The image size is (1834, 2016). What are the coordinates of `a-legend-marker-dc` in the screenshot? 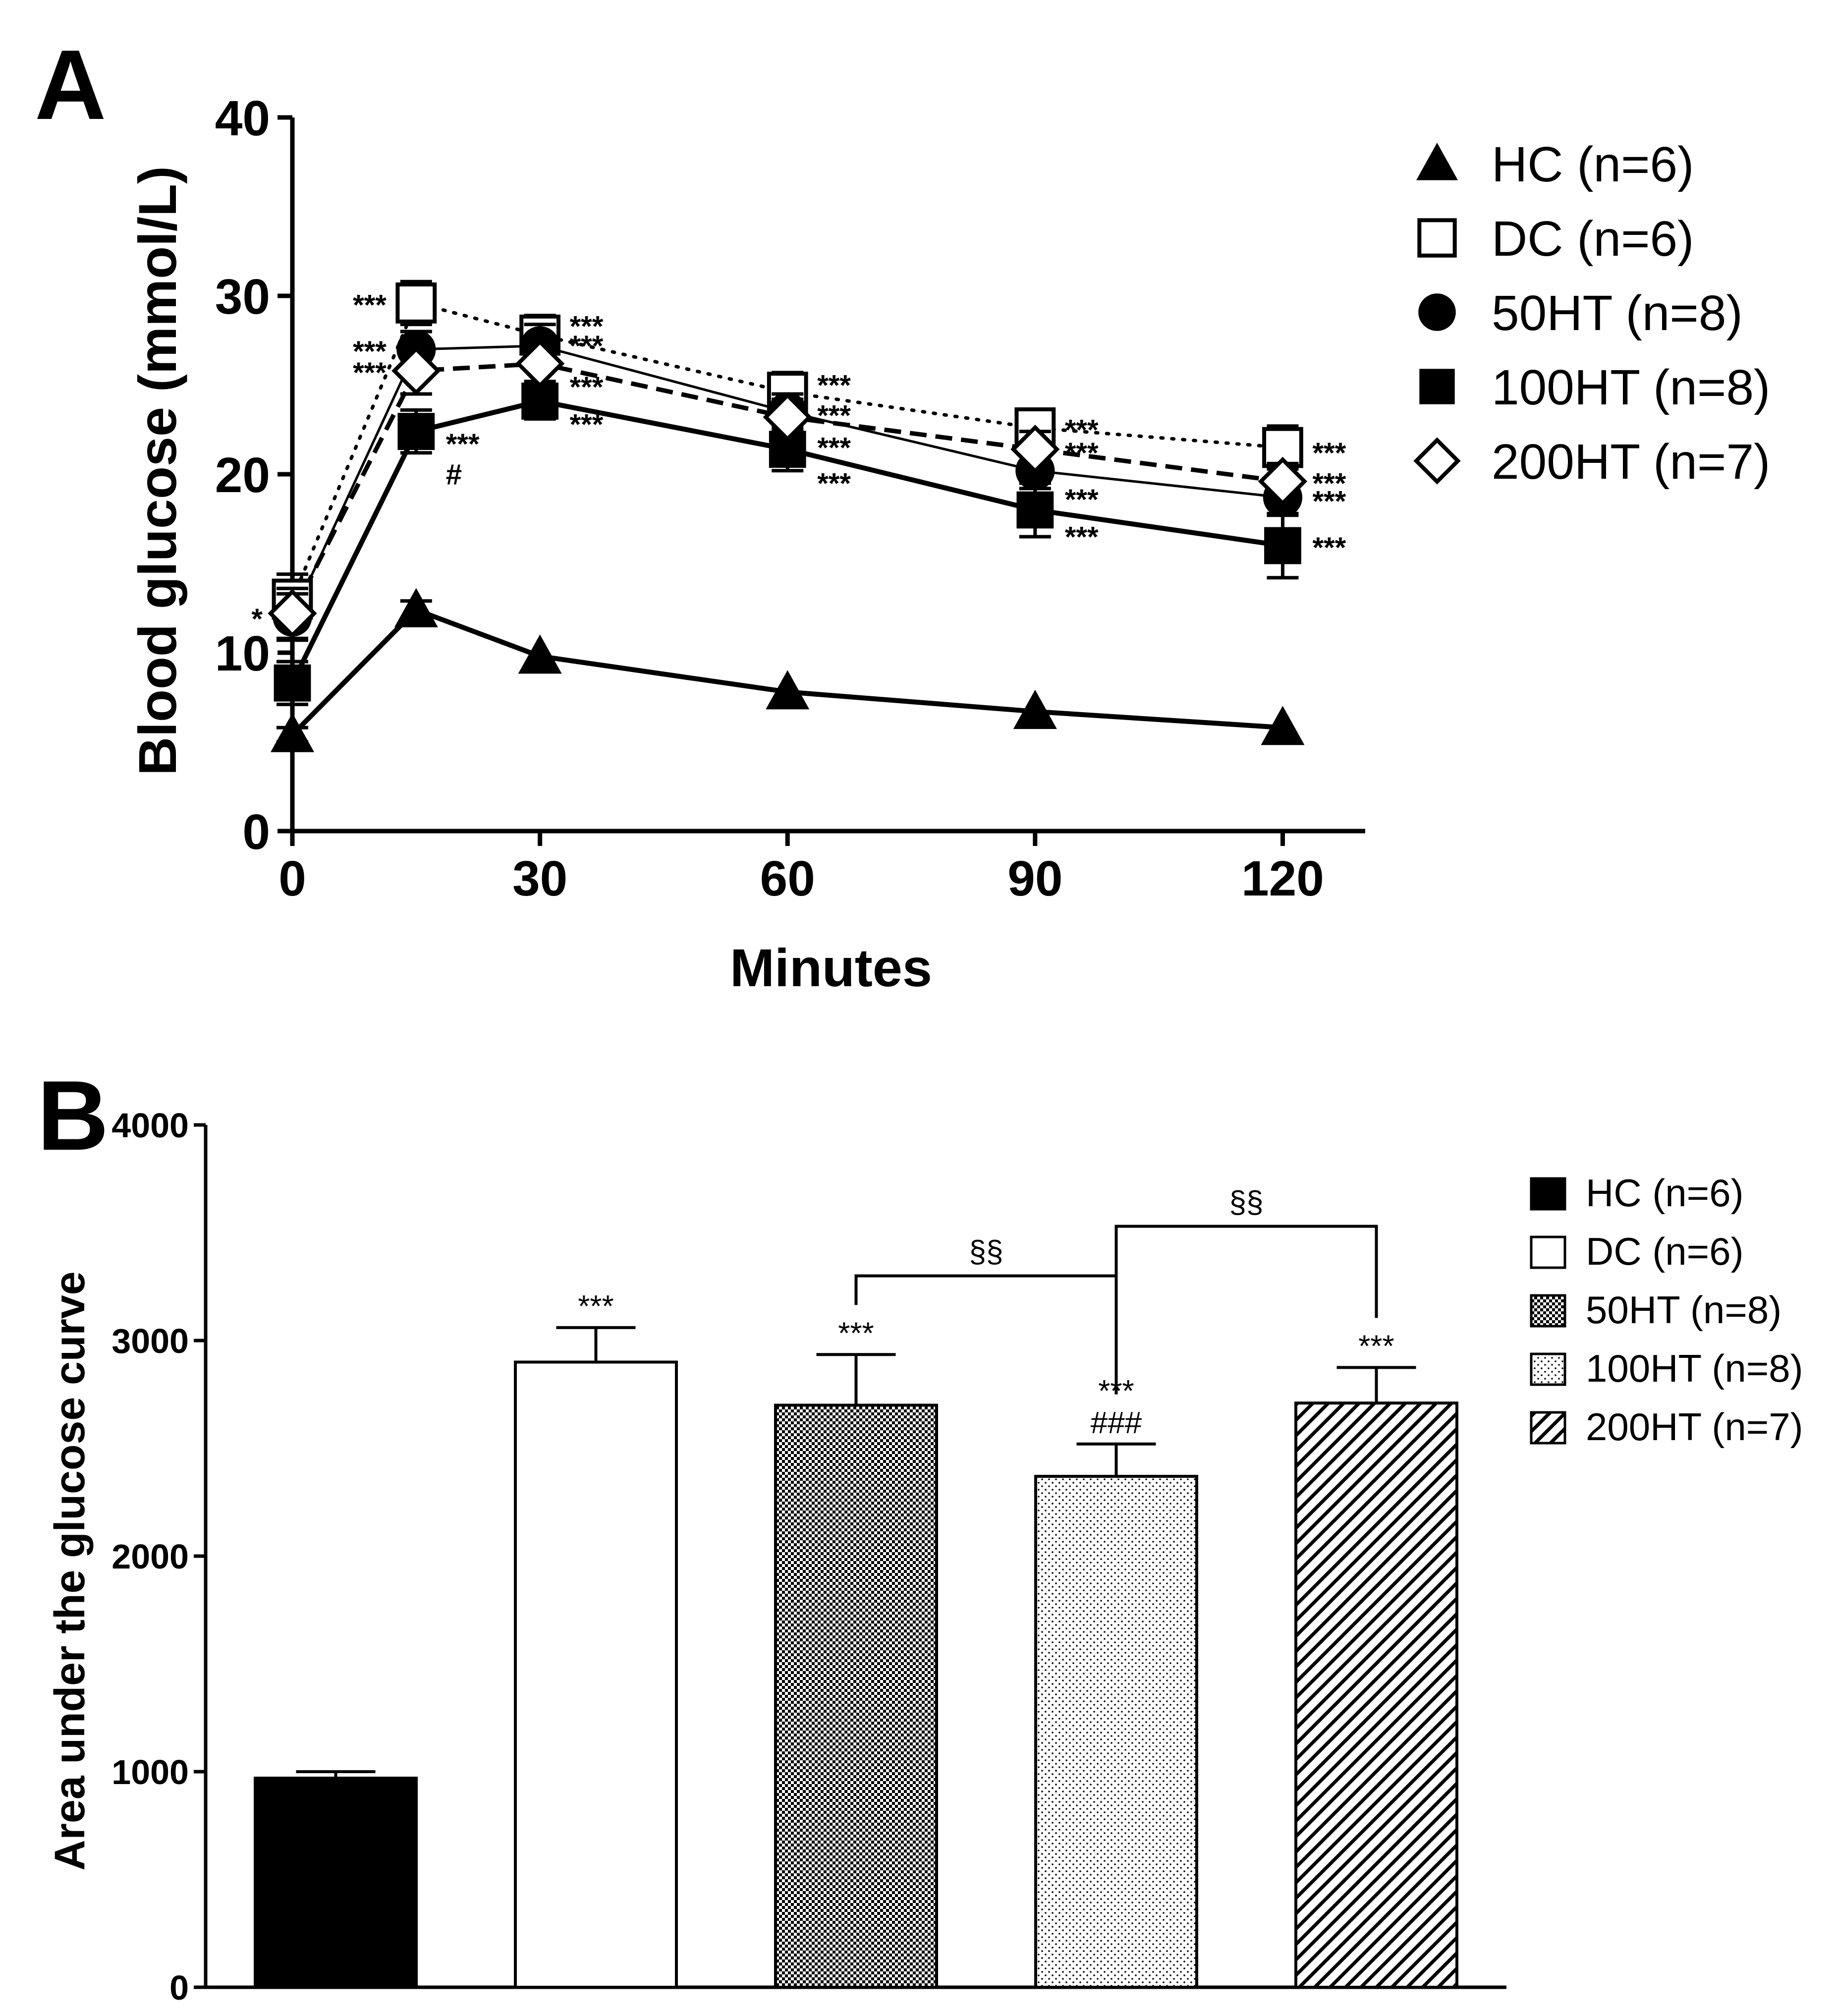 It's located at (1437, 238).